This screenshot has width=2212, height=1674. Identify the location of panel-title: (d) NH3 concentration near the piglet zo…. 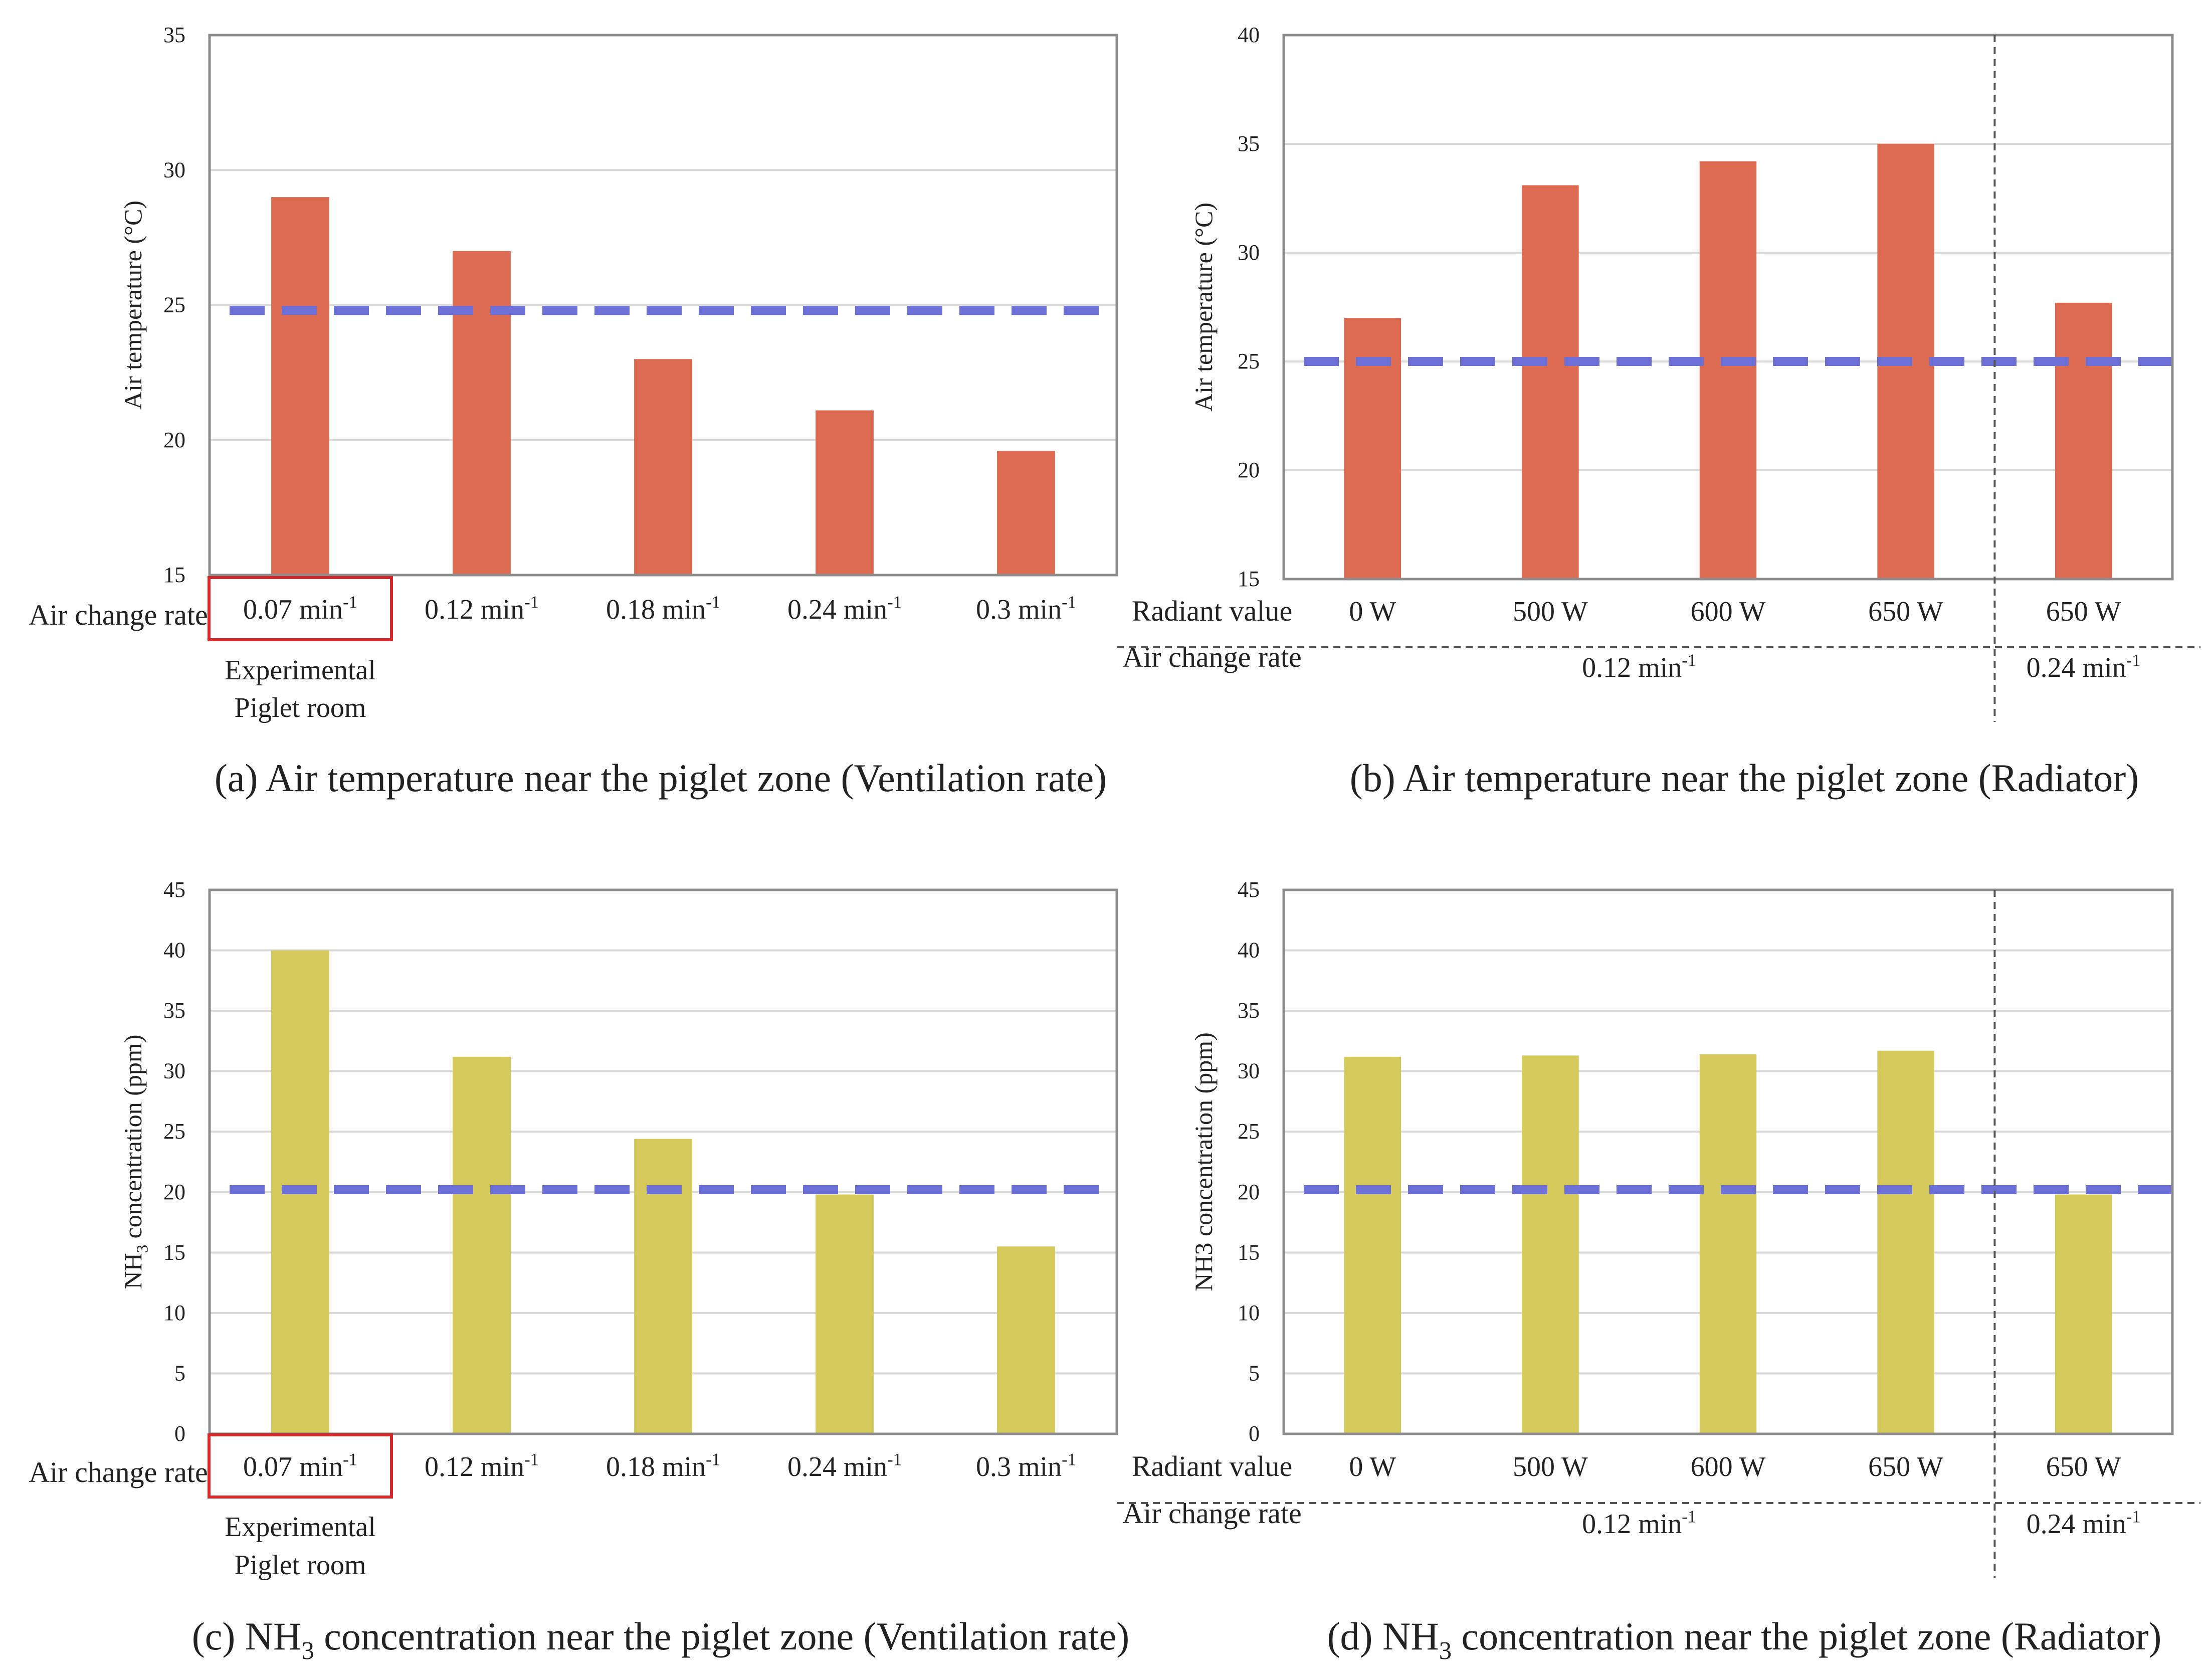
(1745, 1639).